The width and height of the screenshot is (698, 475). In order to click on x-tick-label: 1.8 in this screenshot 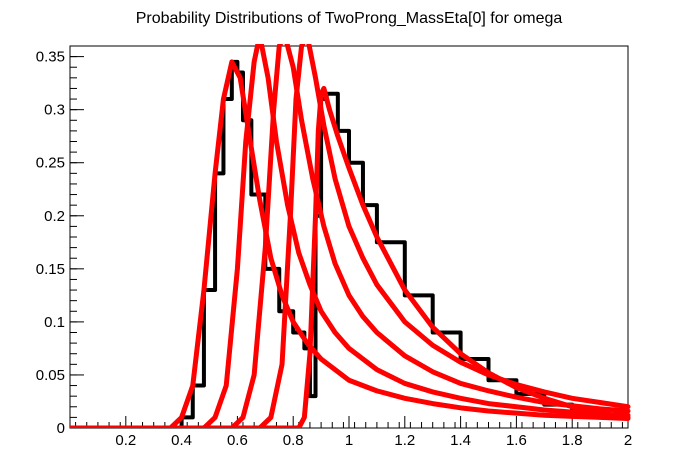, I will do `click(572, 440)`.